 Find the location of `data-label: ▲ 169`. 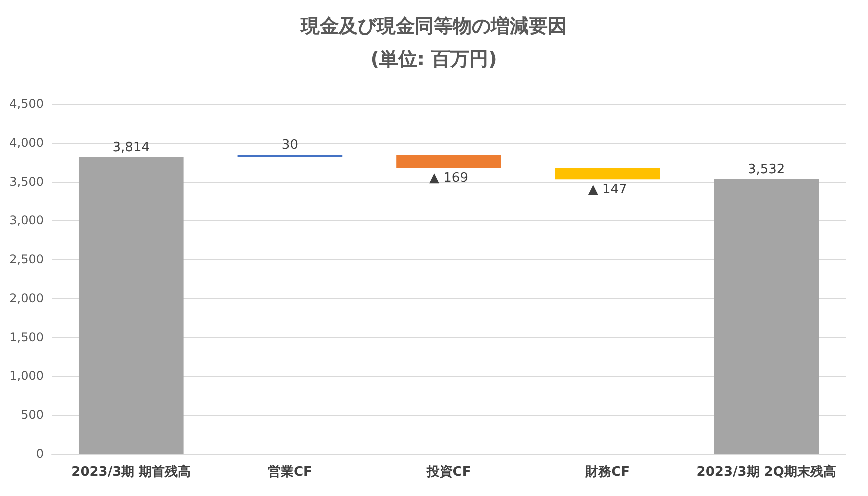

data-label: ▲ 169 is located at coordinates (449, 178).